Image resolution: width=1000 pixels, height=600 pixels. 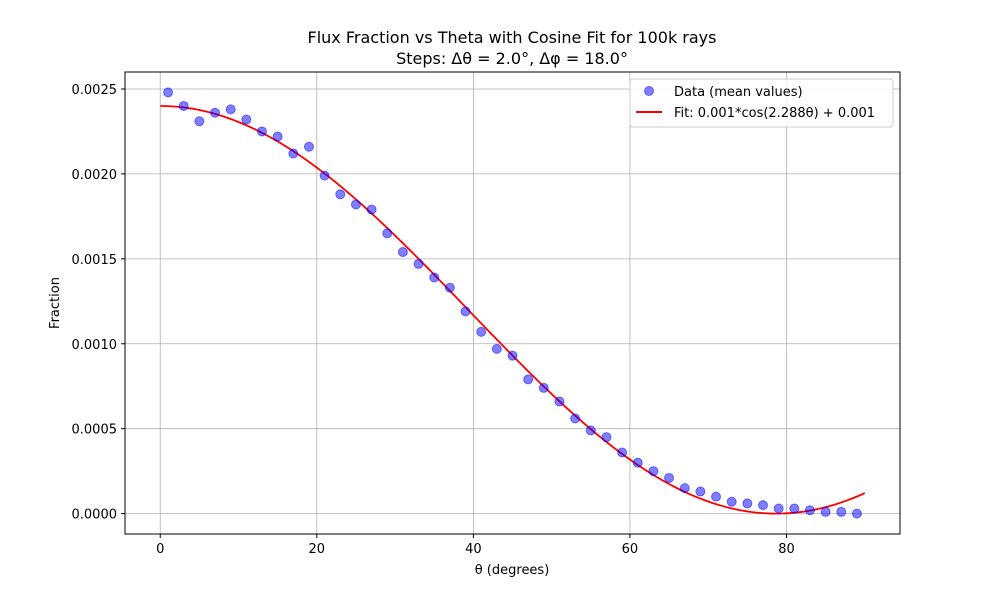 What do you see at coordinates (160, 549) in the screenshot?
I see `x-tick-label: 0` at bounding box center [160, 549].